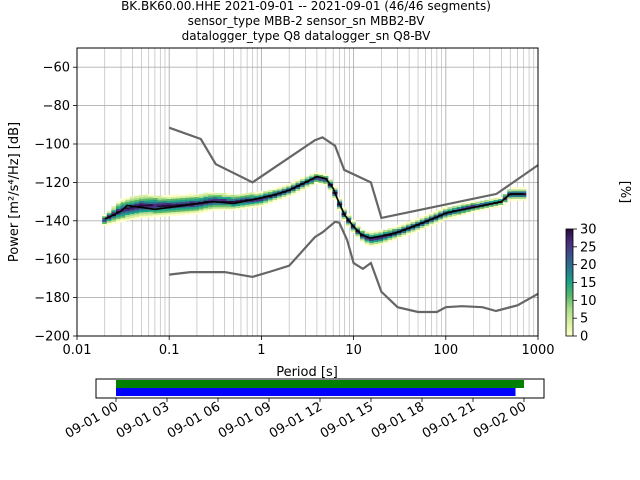 The height and width of the screenshot is (480, 640). What do you see at coordinates (598, 263) in the screenshot?
I see `colorbar: 0 5 10 15 20 25 30 [%]` at bounding box center [598, 263].